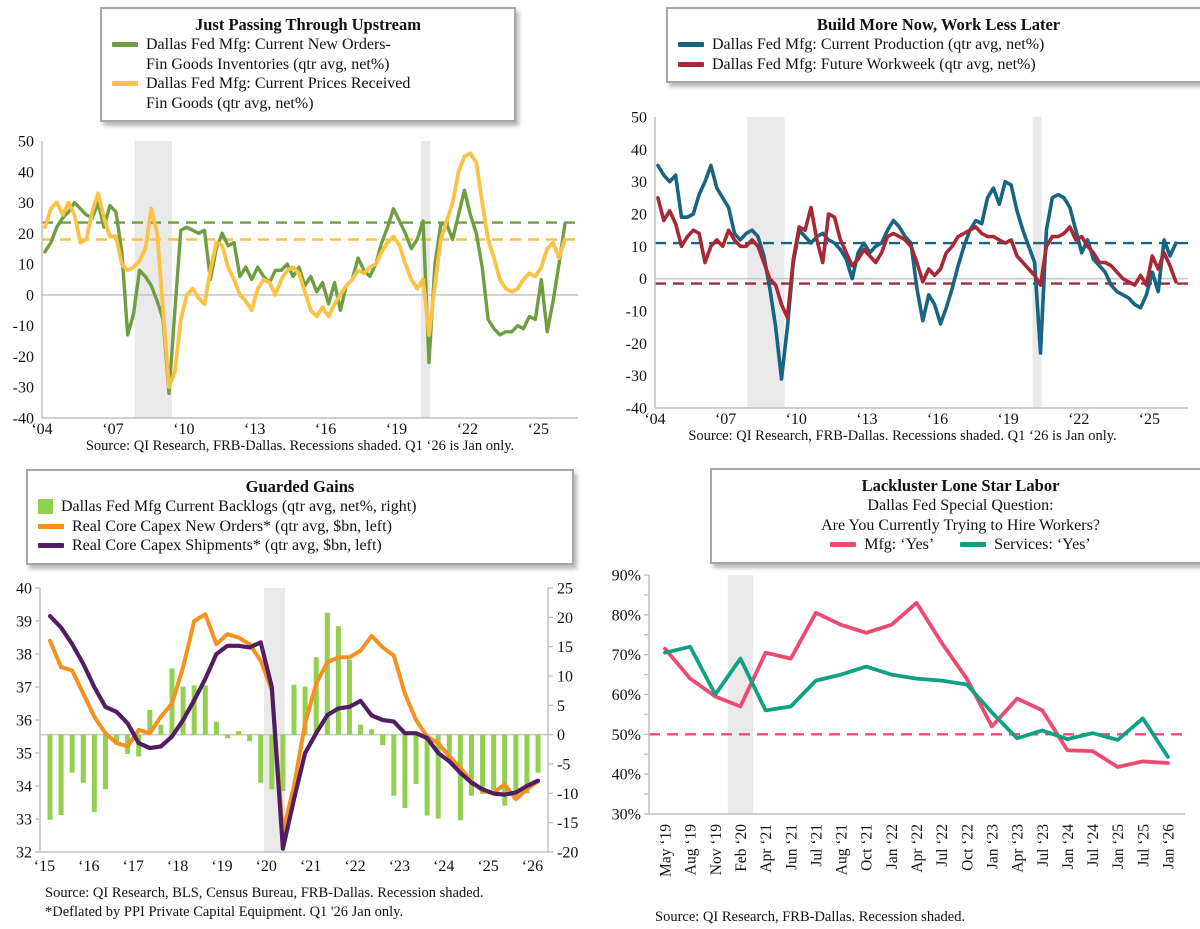 This screenshot has width=1200, height=929. I want to click on svg-text: 40, so click(26, 172).